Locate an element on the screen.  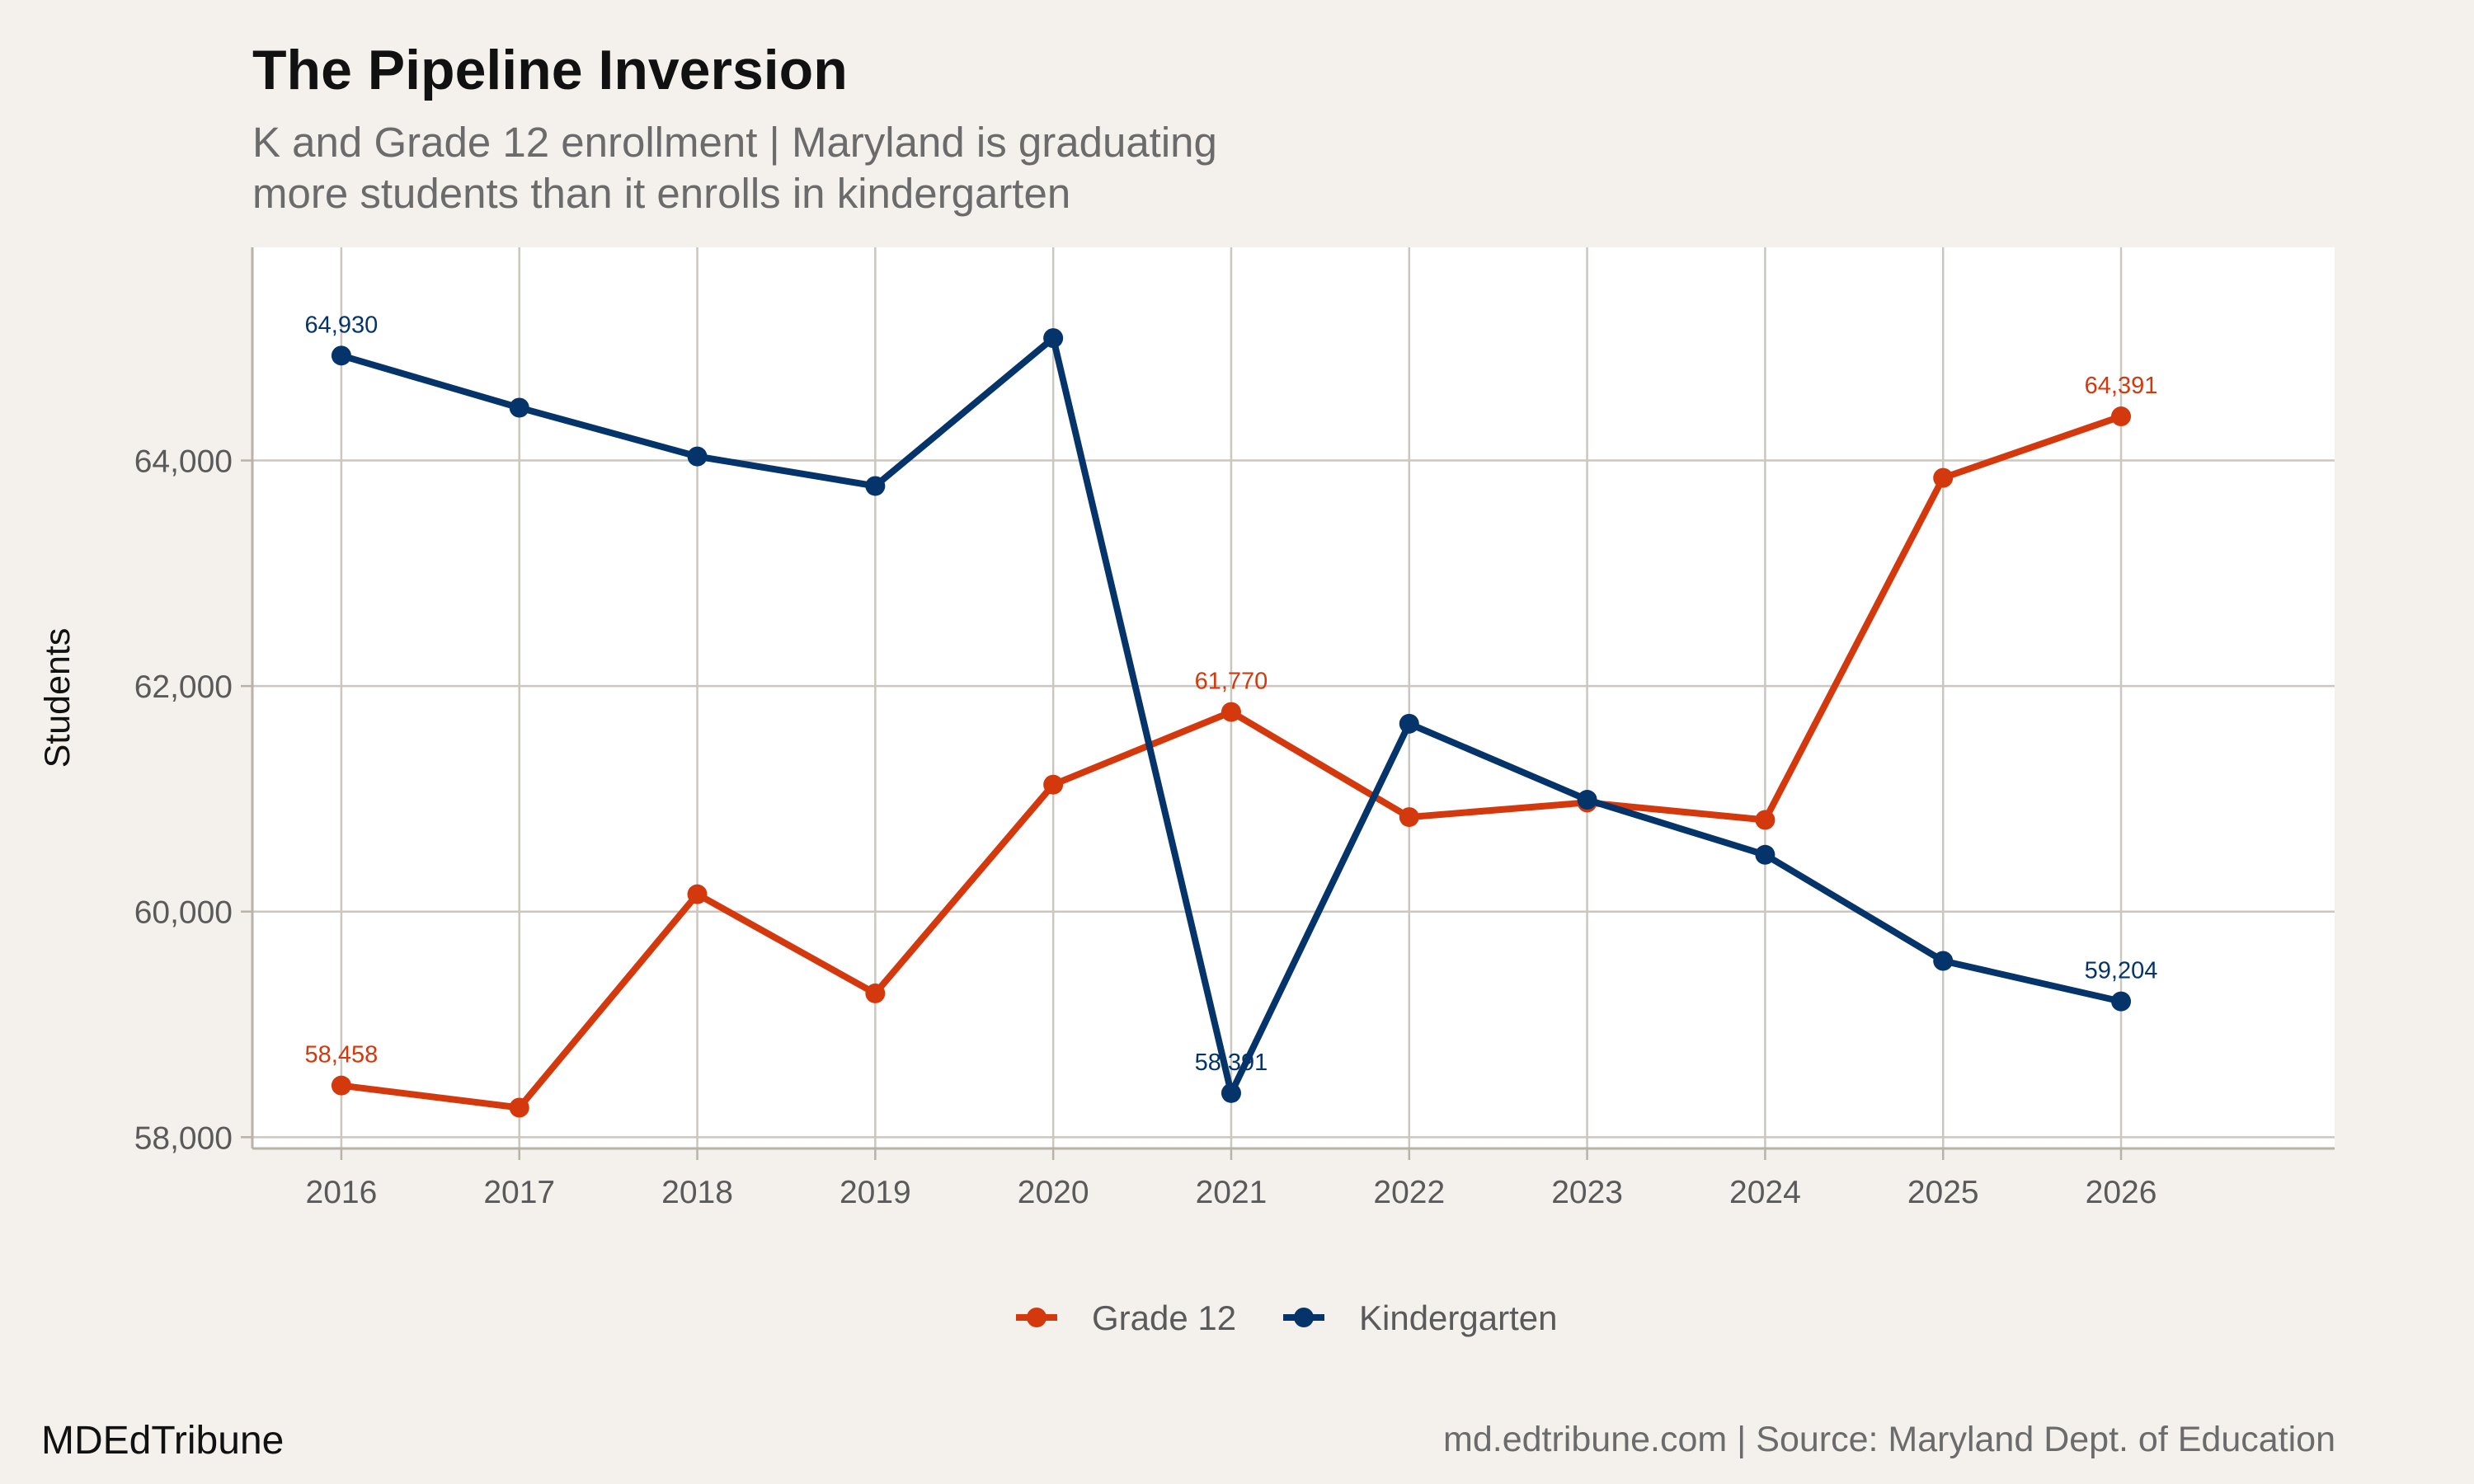
data-label-kindergarten: 58,391 is located at coordinates (1231, 1063).